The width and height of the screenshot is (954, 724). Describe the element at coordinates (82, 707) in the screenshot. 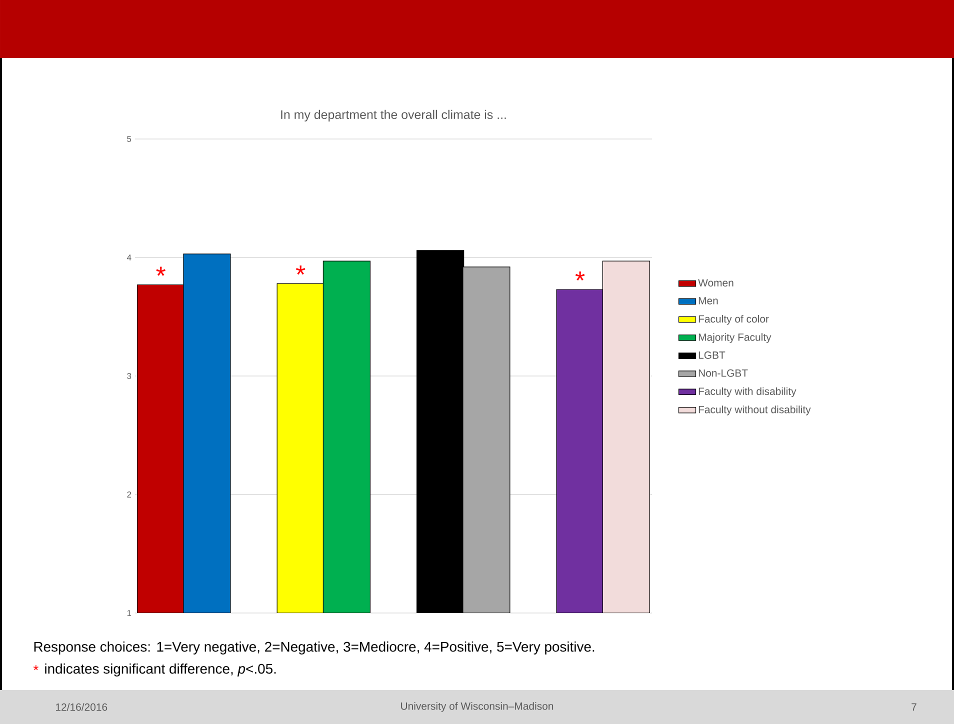

I see `text: 12/16/2016` at that location.